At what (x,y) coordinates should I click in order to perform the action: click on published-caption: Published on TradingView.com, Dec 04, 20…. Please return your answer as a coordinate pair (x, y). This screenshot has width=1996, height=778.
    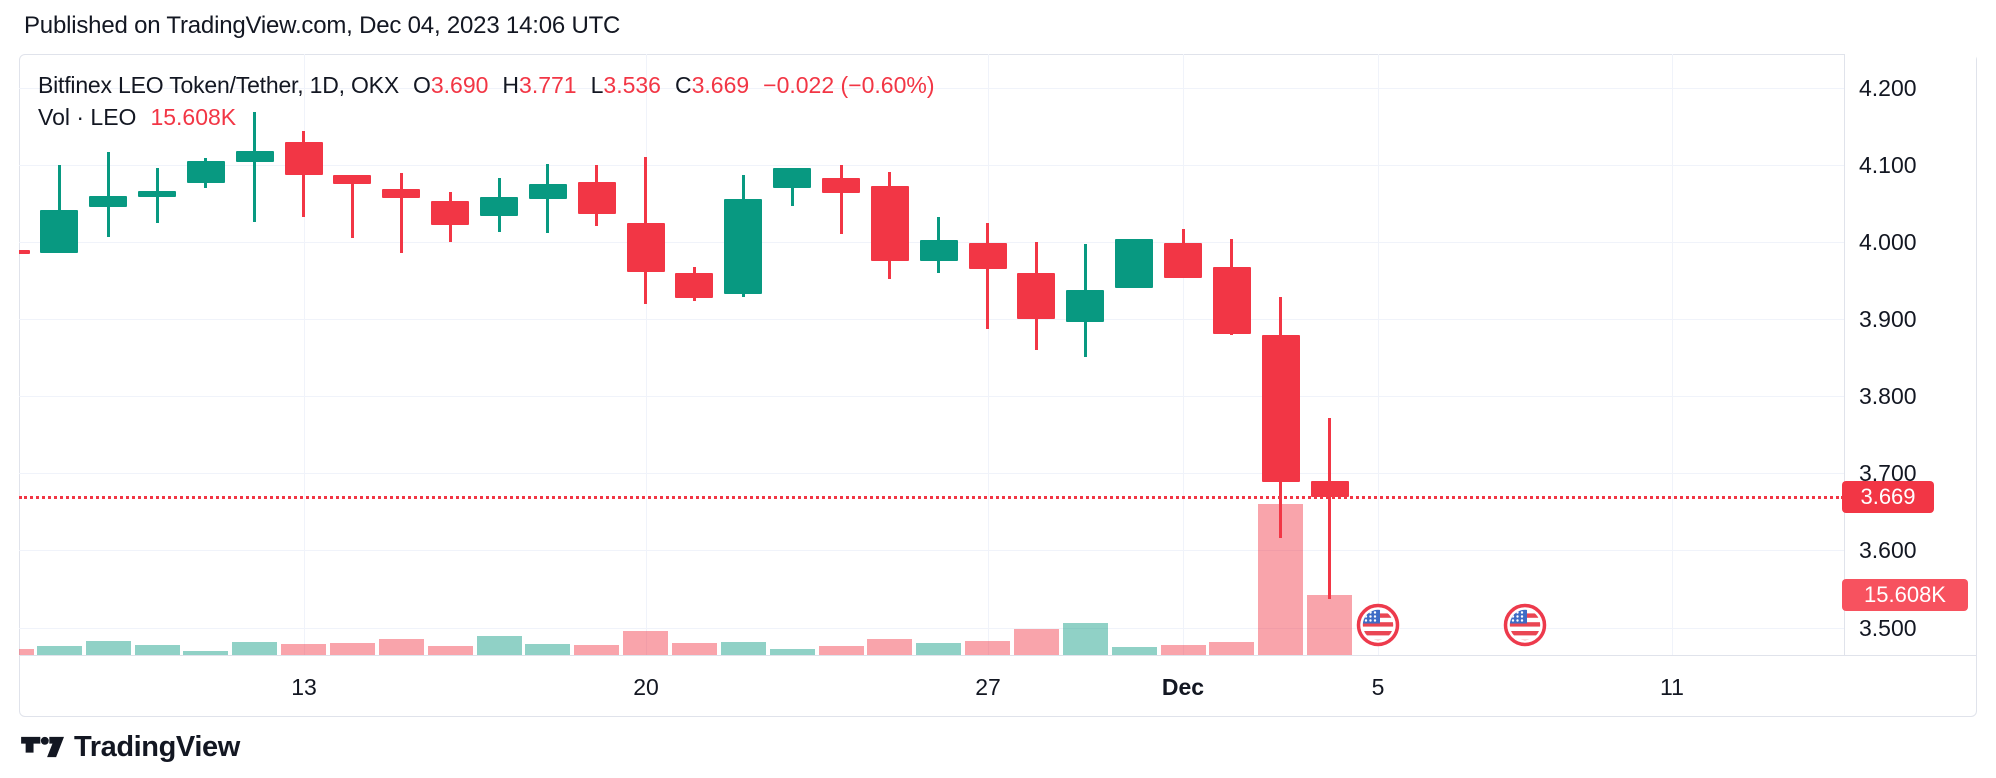
    Looking at the image, I should click on (322, 25).